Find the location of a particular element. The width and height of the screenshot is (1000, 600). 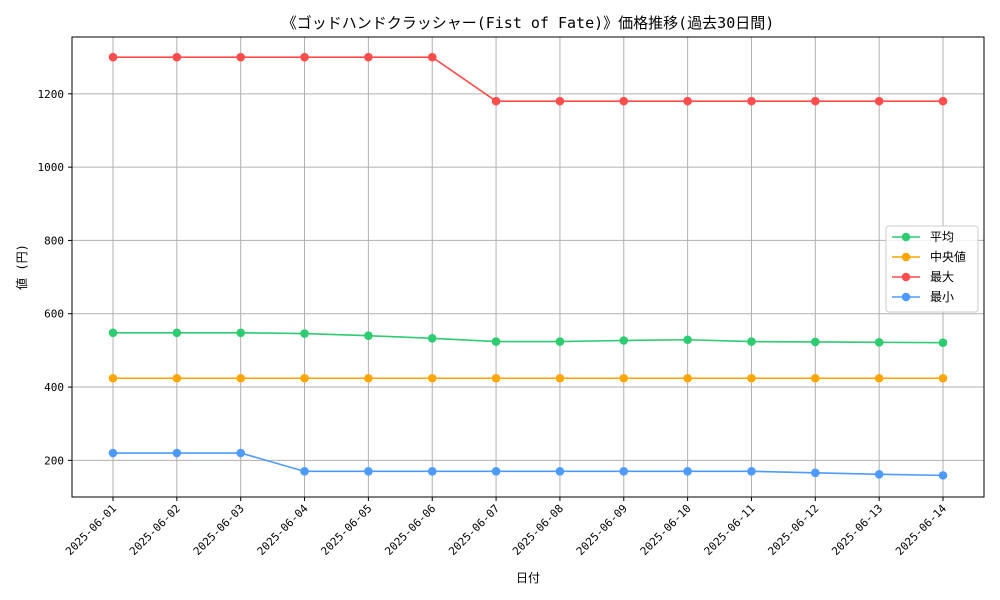

x-axis-label: 日付 is located at coordinates (528, 578).